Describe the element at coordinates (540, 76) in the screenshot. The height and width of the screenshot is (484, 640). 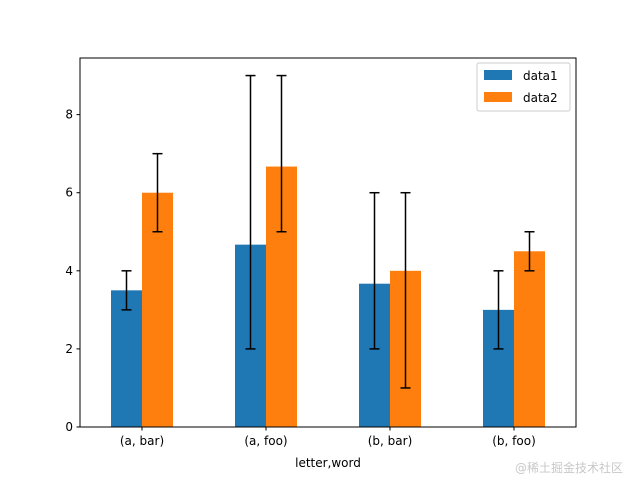
I see `legend-label-data1: data1` at that location.